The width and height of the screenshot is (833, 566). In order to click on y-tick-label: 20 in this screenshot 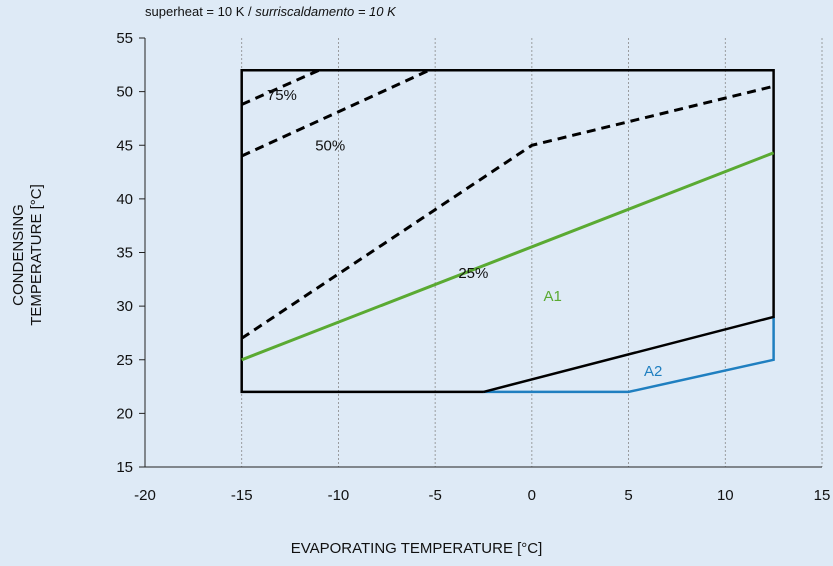, I will do `click(124, 413)`.